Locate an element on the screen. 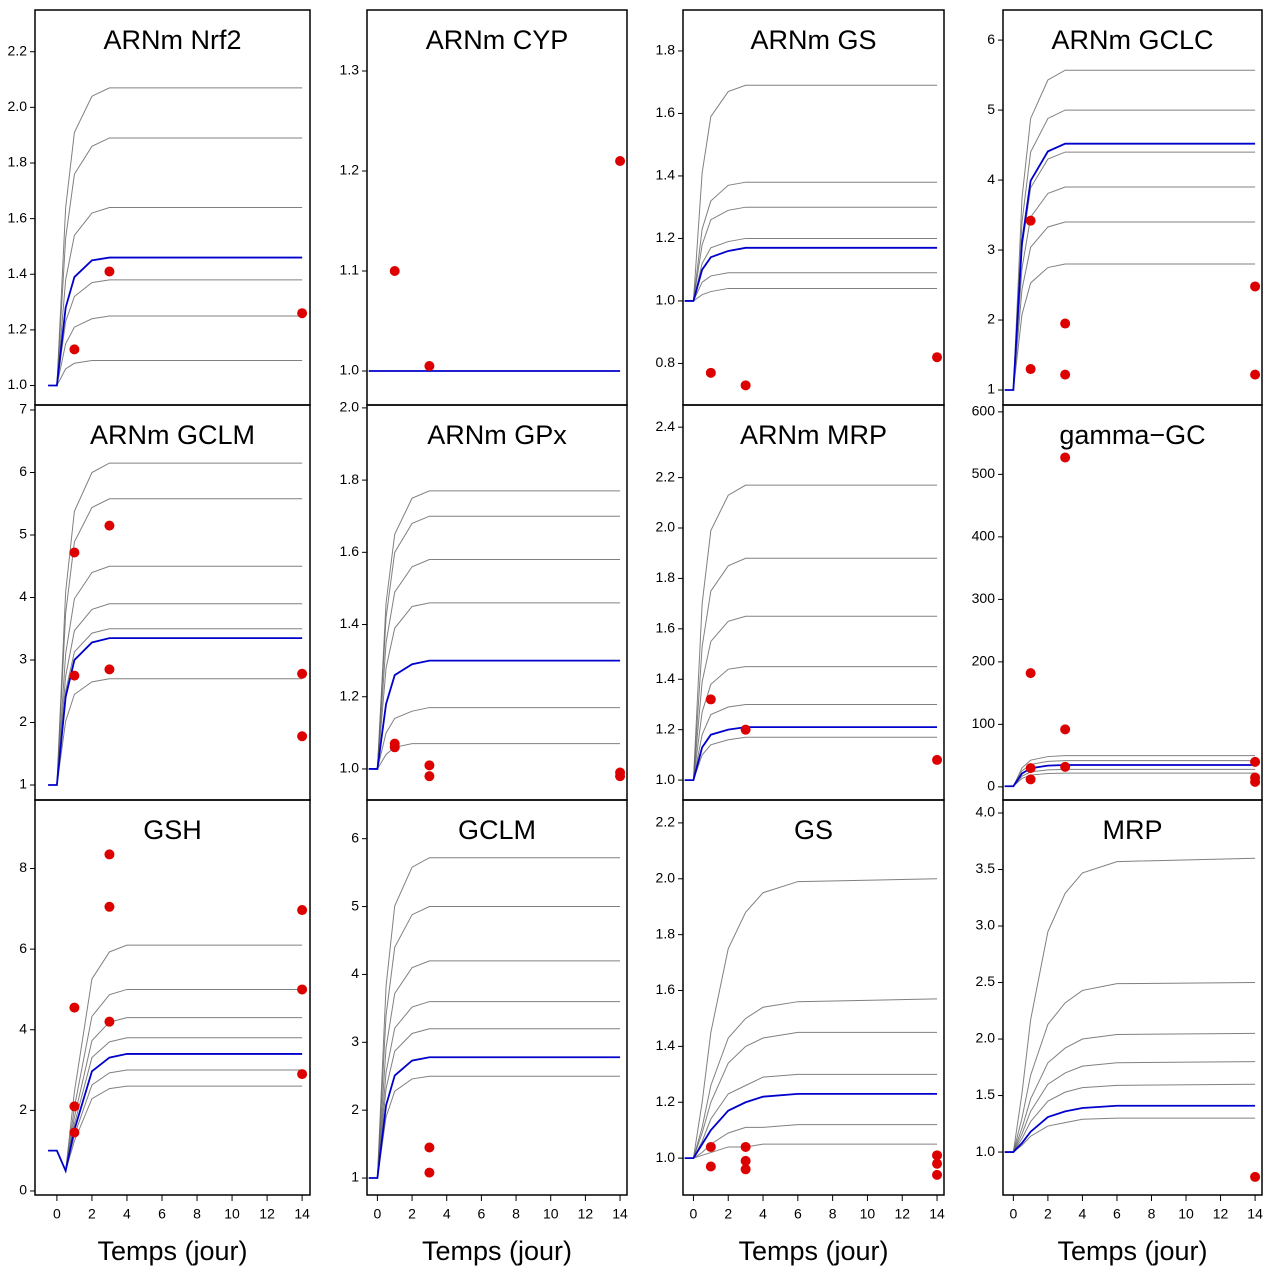  x-tick-label: 12 is located at coordinates (902, 1214).